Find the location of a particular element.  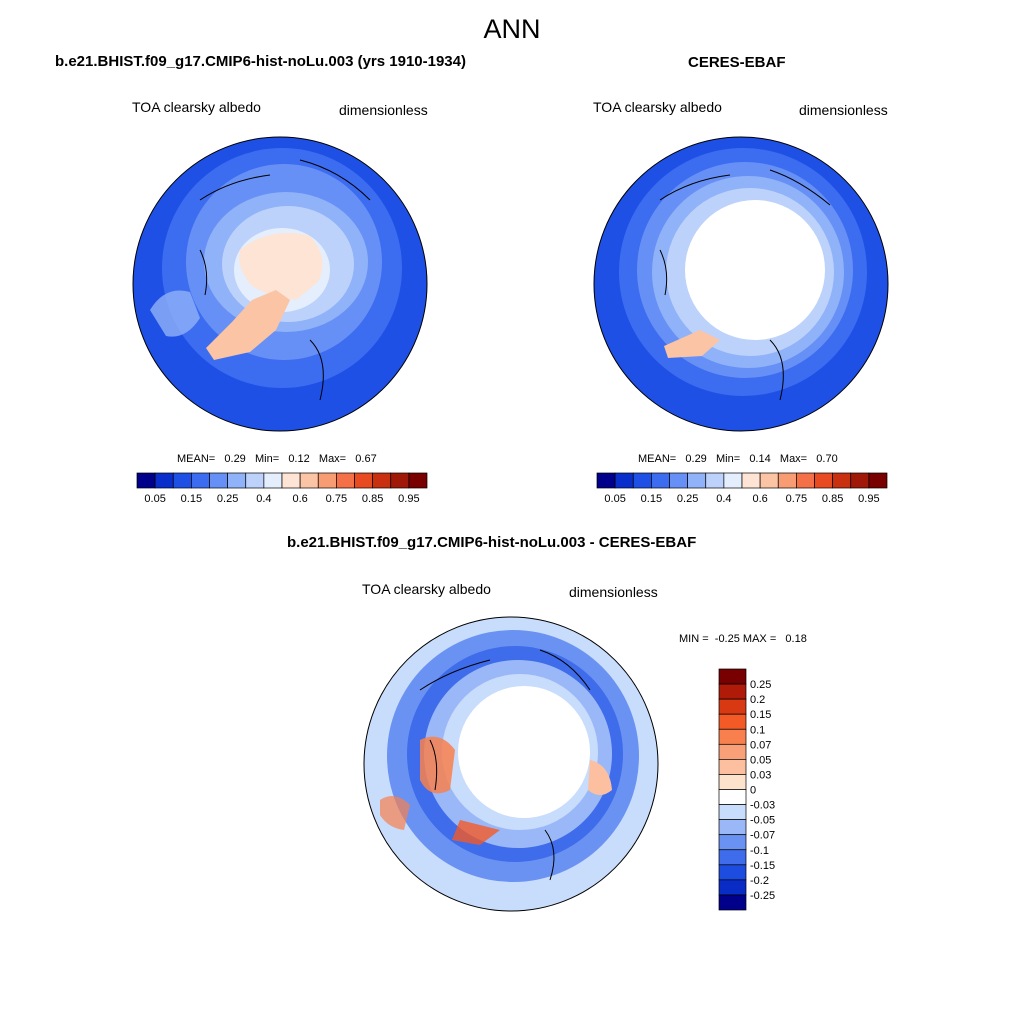

panel1-map-outline is located at coordinates (280, 284).